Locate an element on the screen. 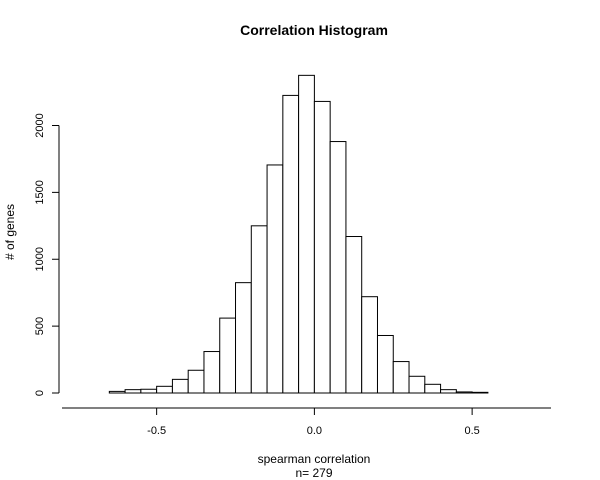 This screenshot has width=600, height=480. y-tick-label-2: 1000 is located at coordinates (40, 259).